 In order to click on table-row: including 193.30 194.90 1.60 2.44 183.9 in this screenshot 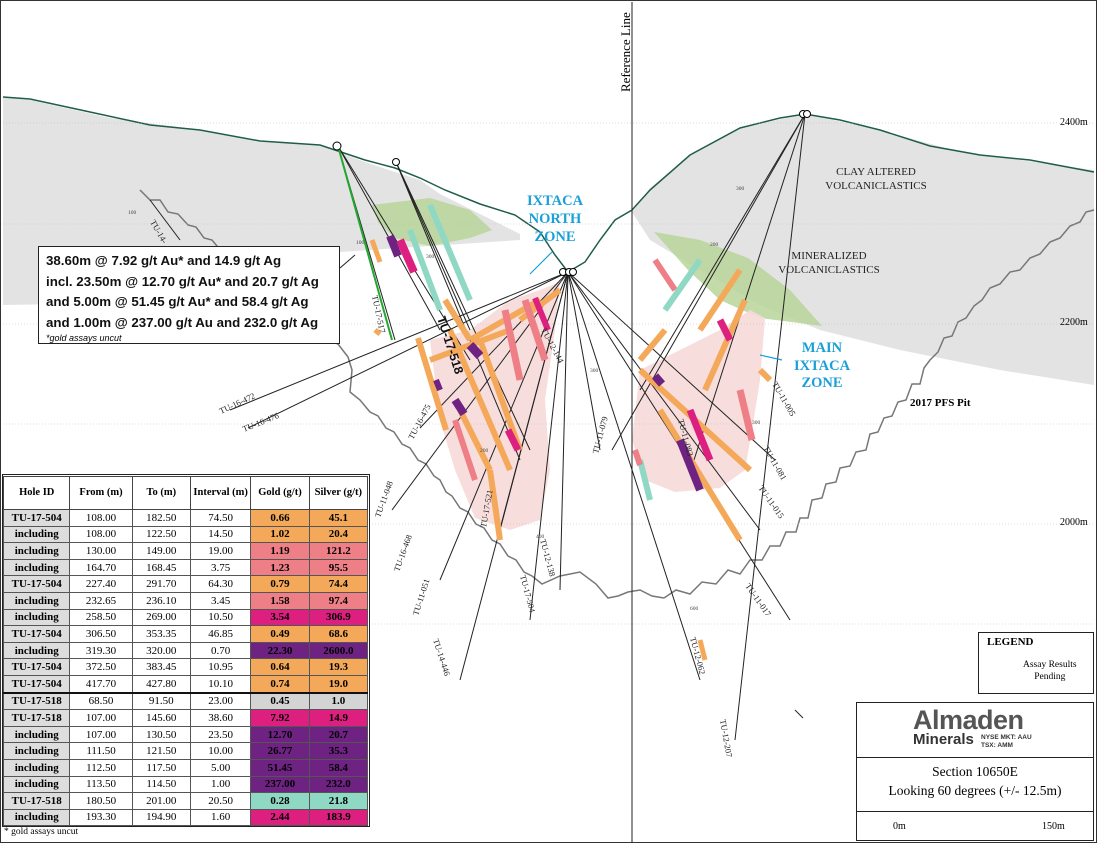, I will do `click(185, 817)`.